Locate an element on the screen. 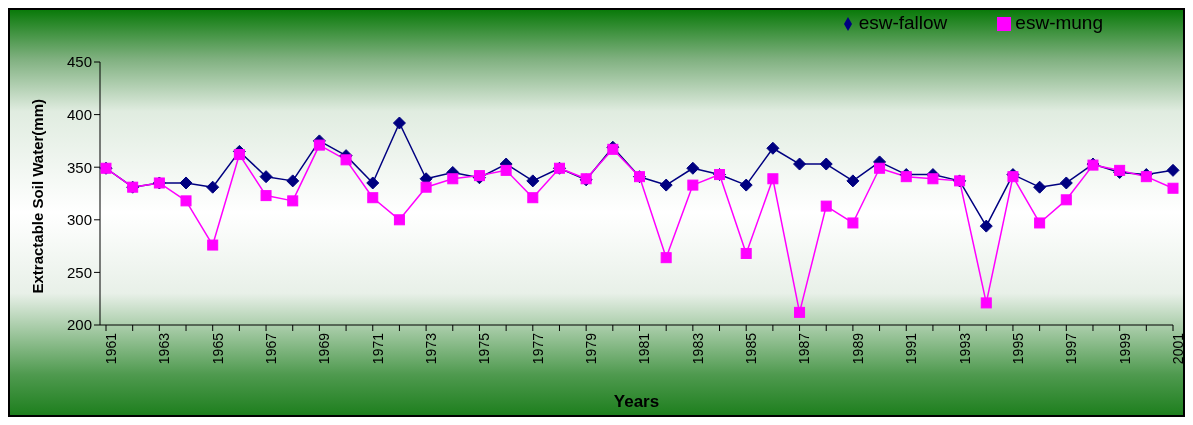 This screenshot has width=1193, height=425. legend-label: esw-mung is located at coordinates (1059, 22).